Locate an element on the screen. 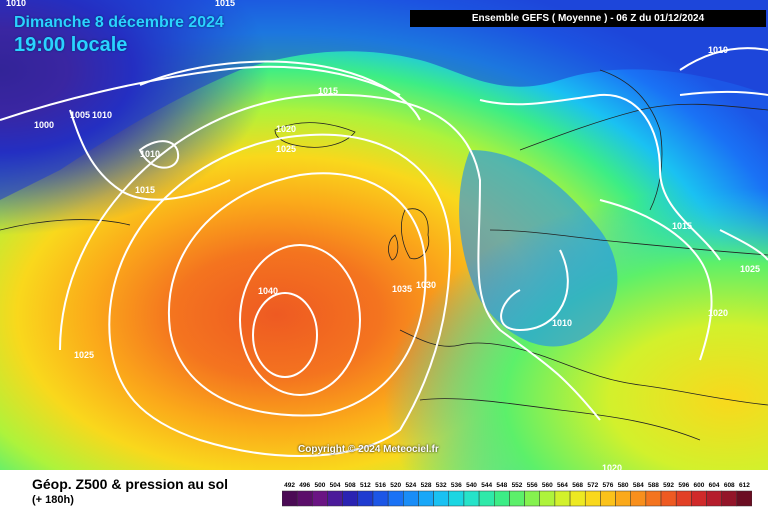 This screenshot has width=768, height=512. forecast-range: (+ 180h) is located at coordinates (53, 500).